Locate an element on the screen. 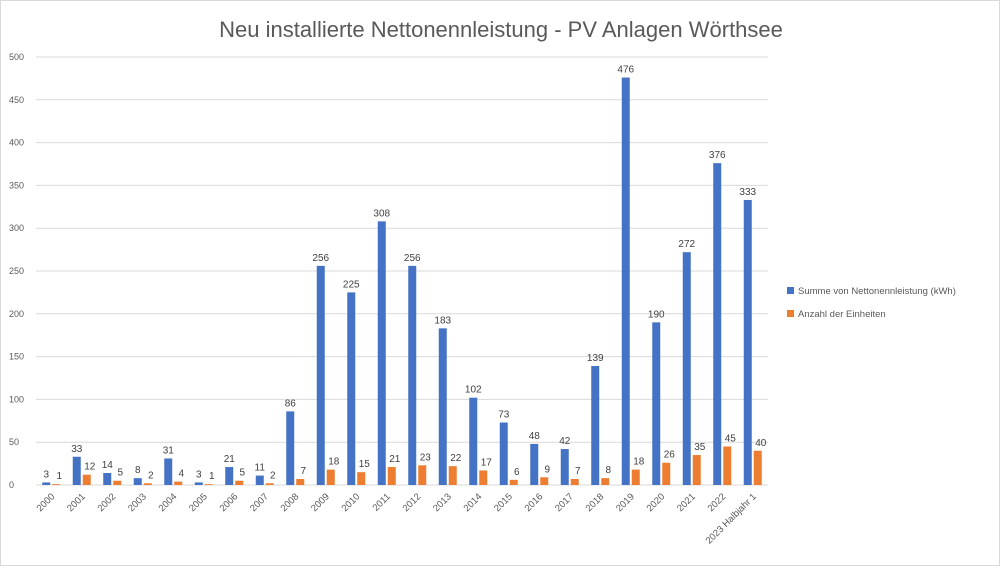 This screenshot has width=1000, height=572. data-label: 308 is located at coordinates (381, 213).